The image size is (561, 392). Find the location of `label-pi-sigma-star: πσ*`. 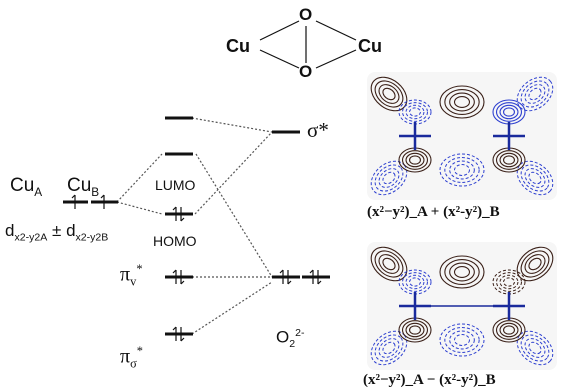

label-pi-sigma-star: πσ* is located at coordinates (131, 357).